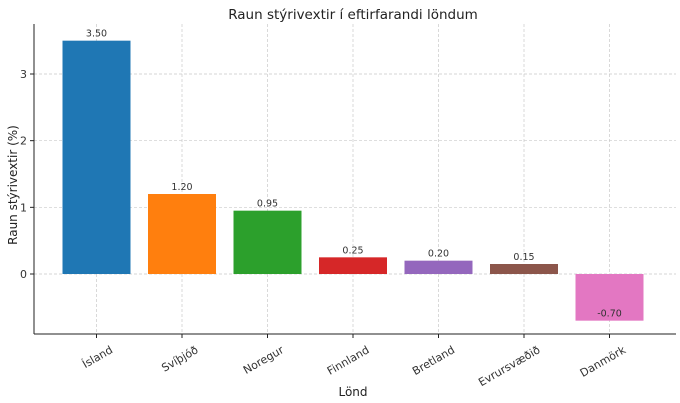 The width and height of the screenshot is (680, 403). I want to click on y-axis-title: Raun stýrivextir (%), so click(13, 185).